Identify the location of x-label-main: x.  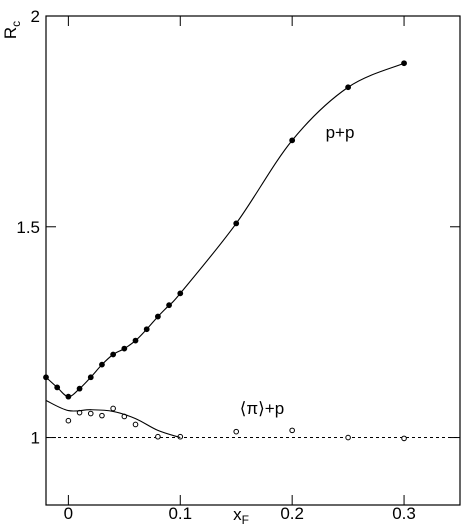
(237, 514).